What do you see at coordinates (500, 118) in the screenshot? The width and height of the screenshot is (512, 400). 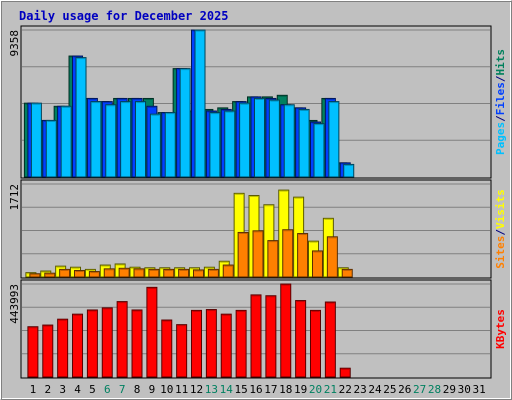 I see `legend-item-hits-2: /` at bounding box center [500, 118].